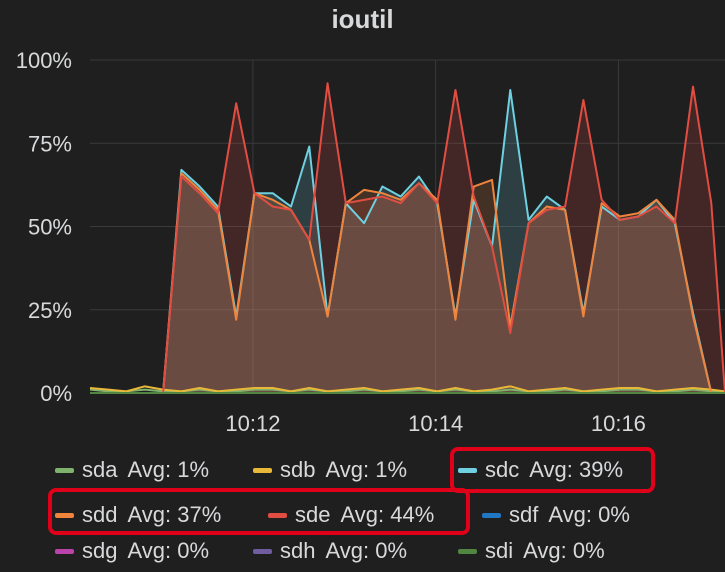  What do you see at coordinates (50, 310) in the screenshot?
I see `y-tick-label: 25%` at bounding box center [50, 310].